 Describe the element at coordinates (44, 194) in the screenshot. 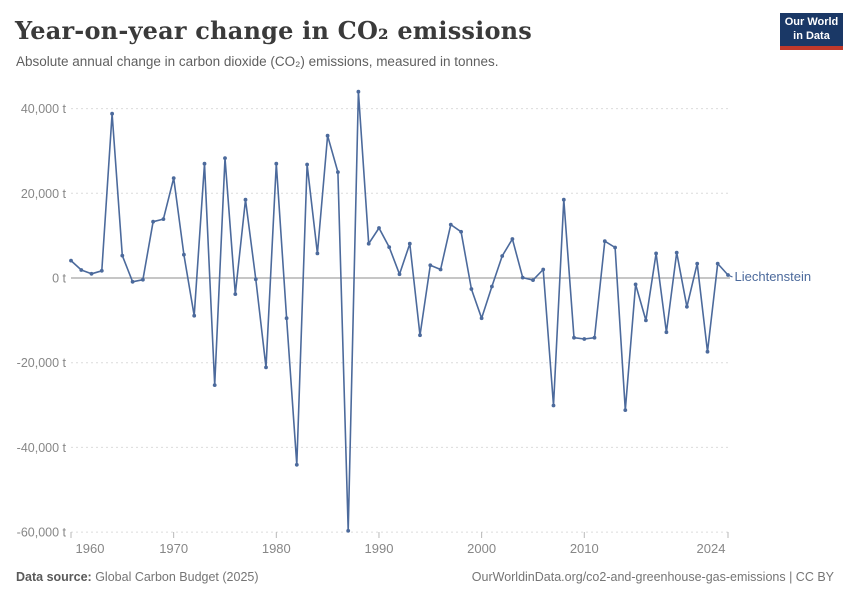

I see `y-axis-label: 20,000 t` at that location.